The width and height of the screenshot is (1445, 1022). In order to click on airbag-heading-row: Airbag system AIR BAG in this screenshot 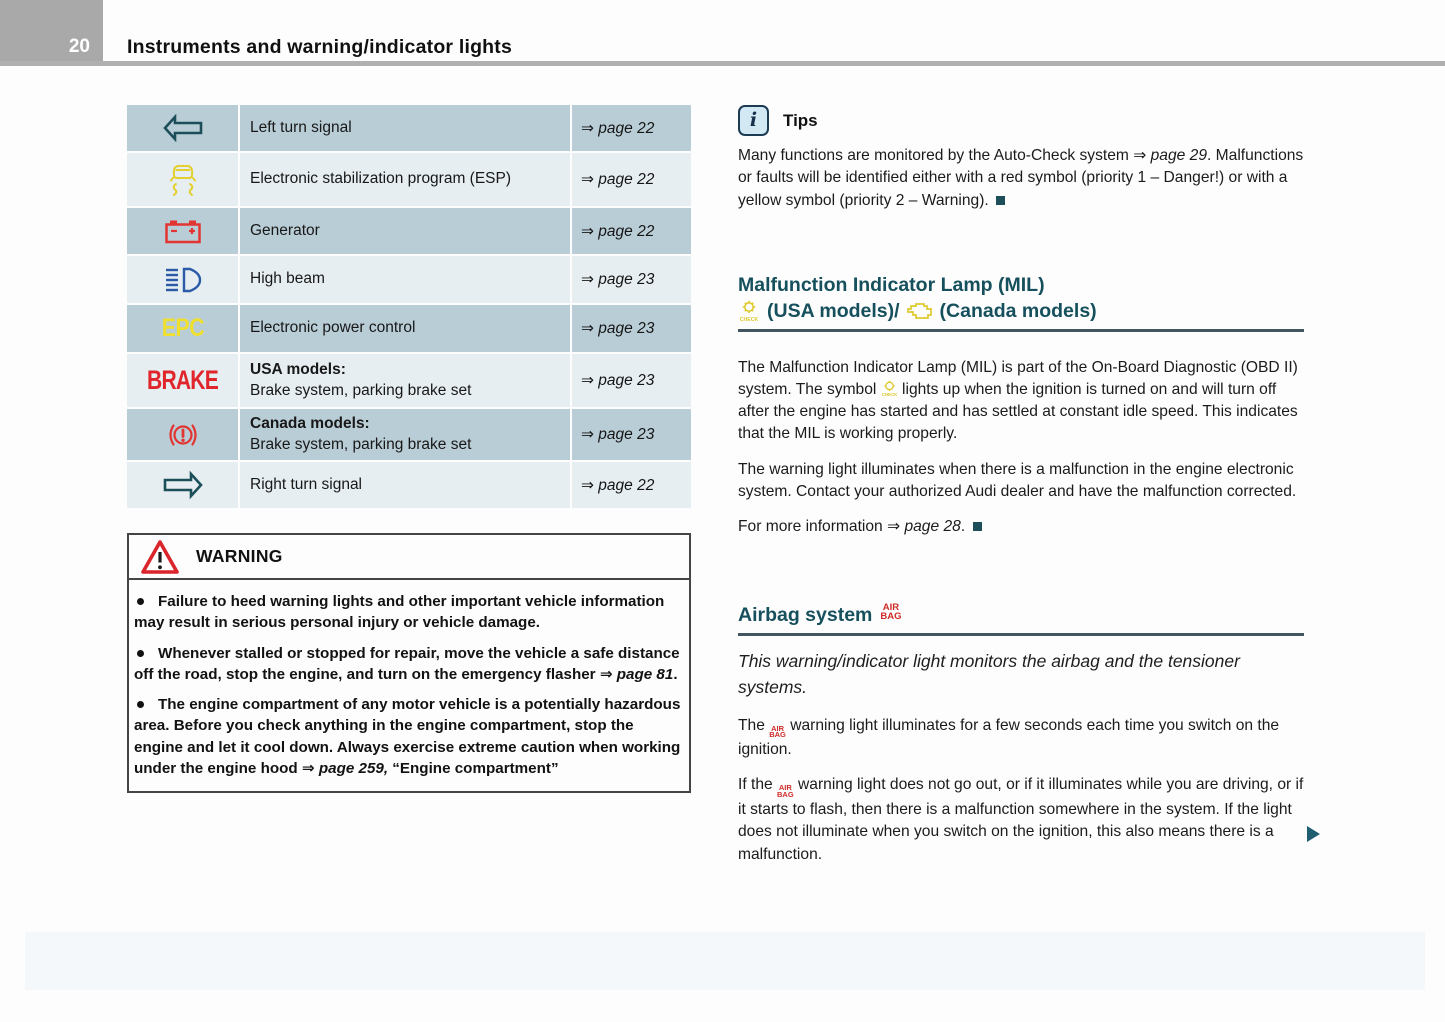, I will do `click(1021, 615)`.